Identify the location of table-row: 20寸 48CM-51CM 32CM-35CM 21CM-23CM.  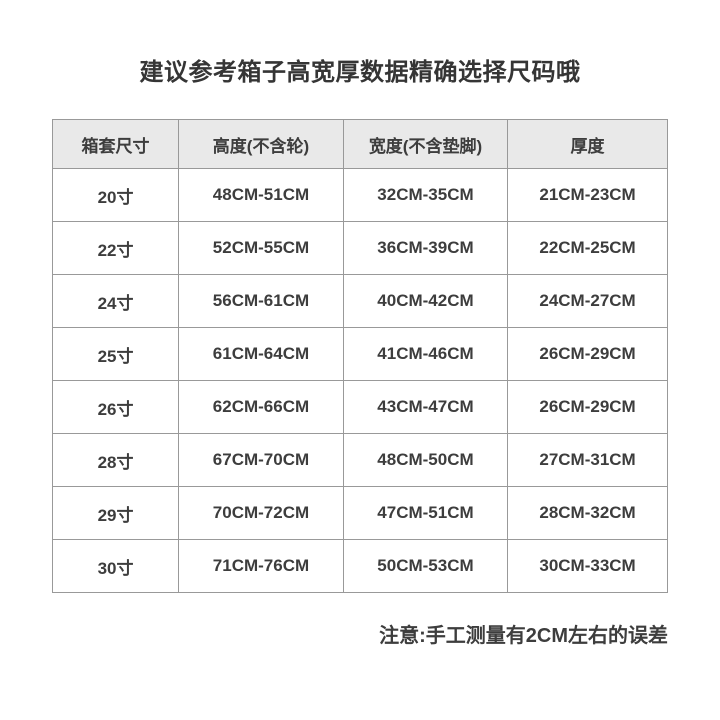
(359, 195).